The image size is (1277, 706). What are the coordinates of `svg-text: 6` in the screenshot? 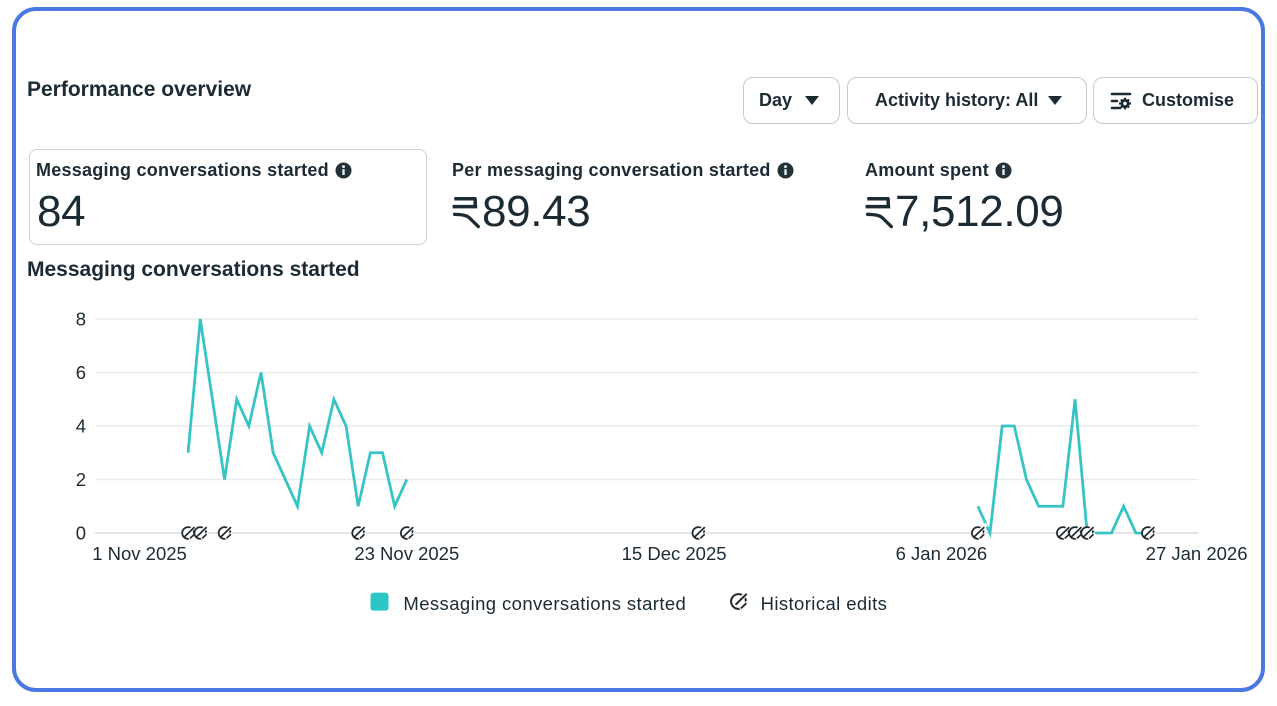 It's located at (81, 372).